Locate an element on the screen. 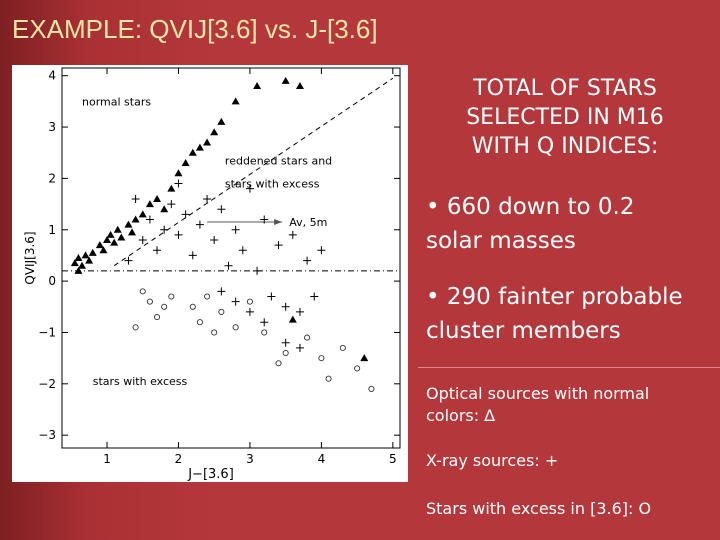 The image size is (720, 540). legend-entry: Stars with excess in [3.6]: O is located at coordinates (539, 508).